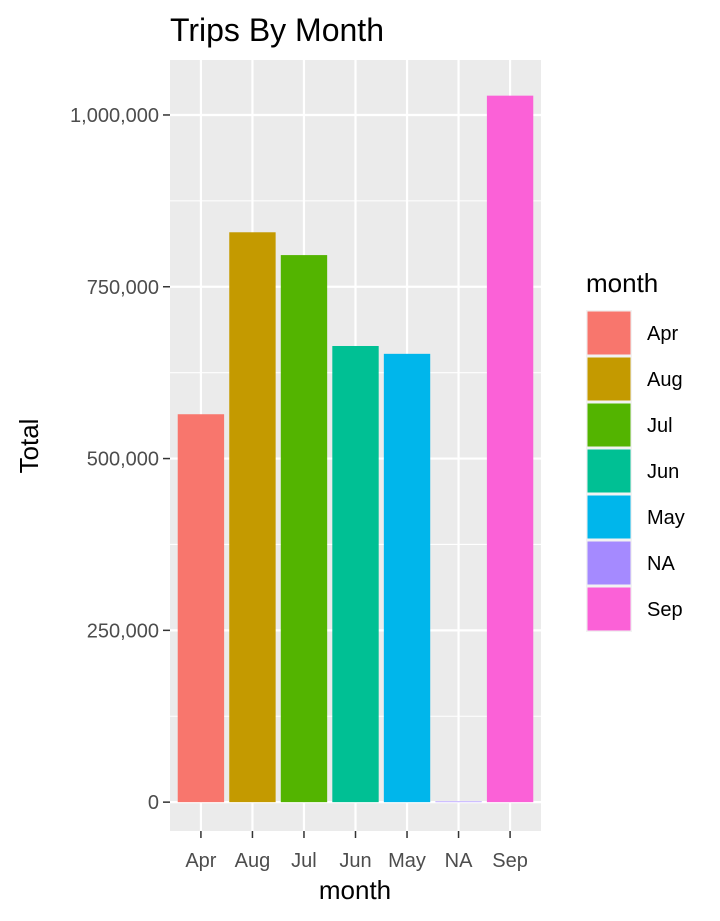  I want to click on legend-label: Aug, so click(665, 380).